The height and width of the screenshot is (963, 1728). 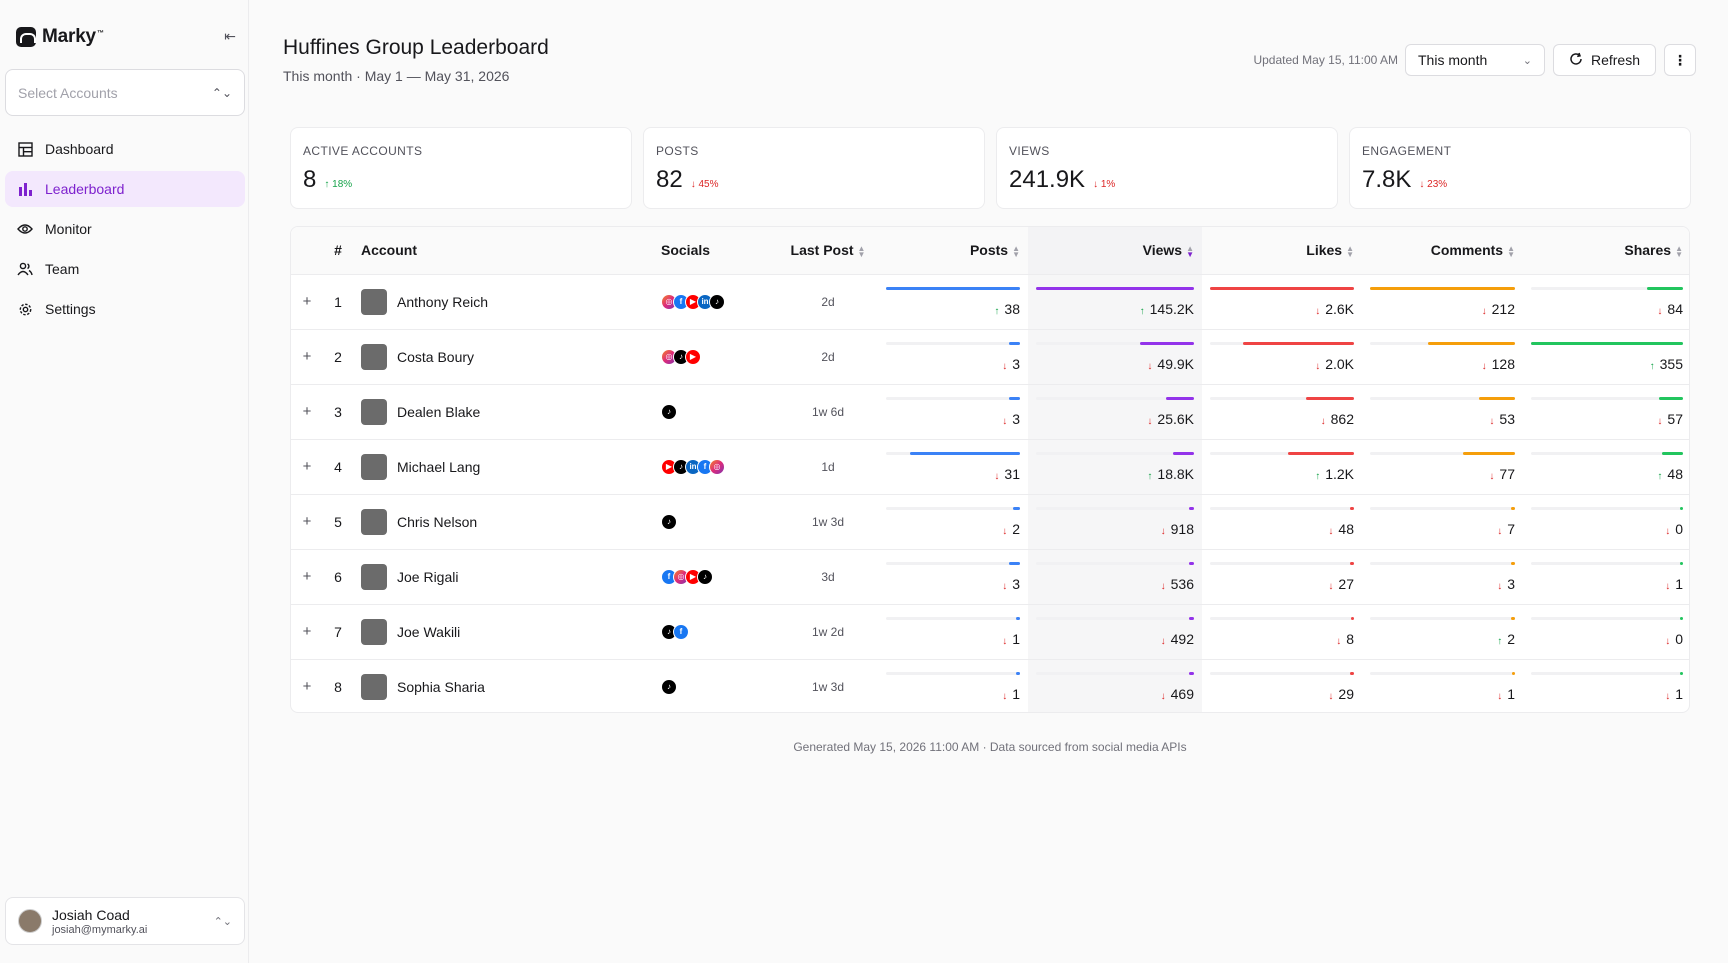 What do you see at coordinates (1527, 60) in the screenshot?
I see `chevron-down-icon: ⌄` at bounding box center [1527, 60].